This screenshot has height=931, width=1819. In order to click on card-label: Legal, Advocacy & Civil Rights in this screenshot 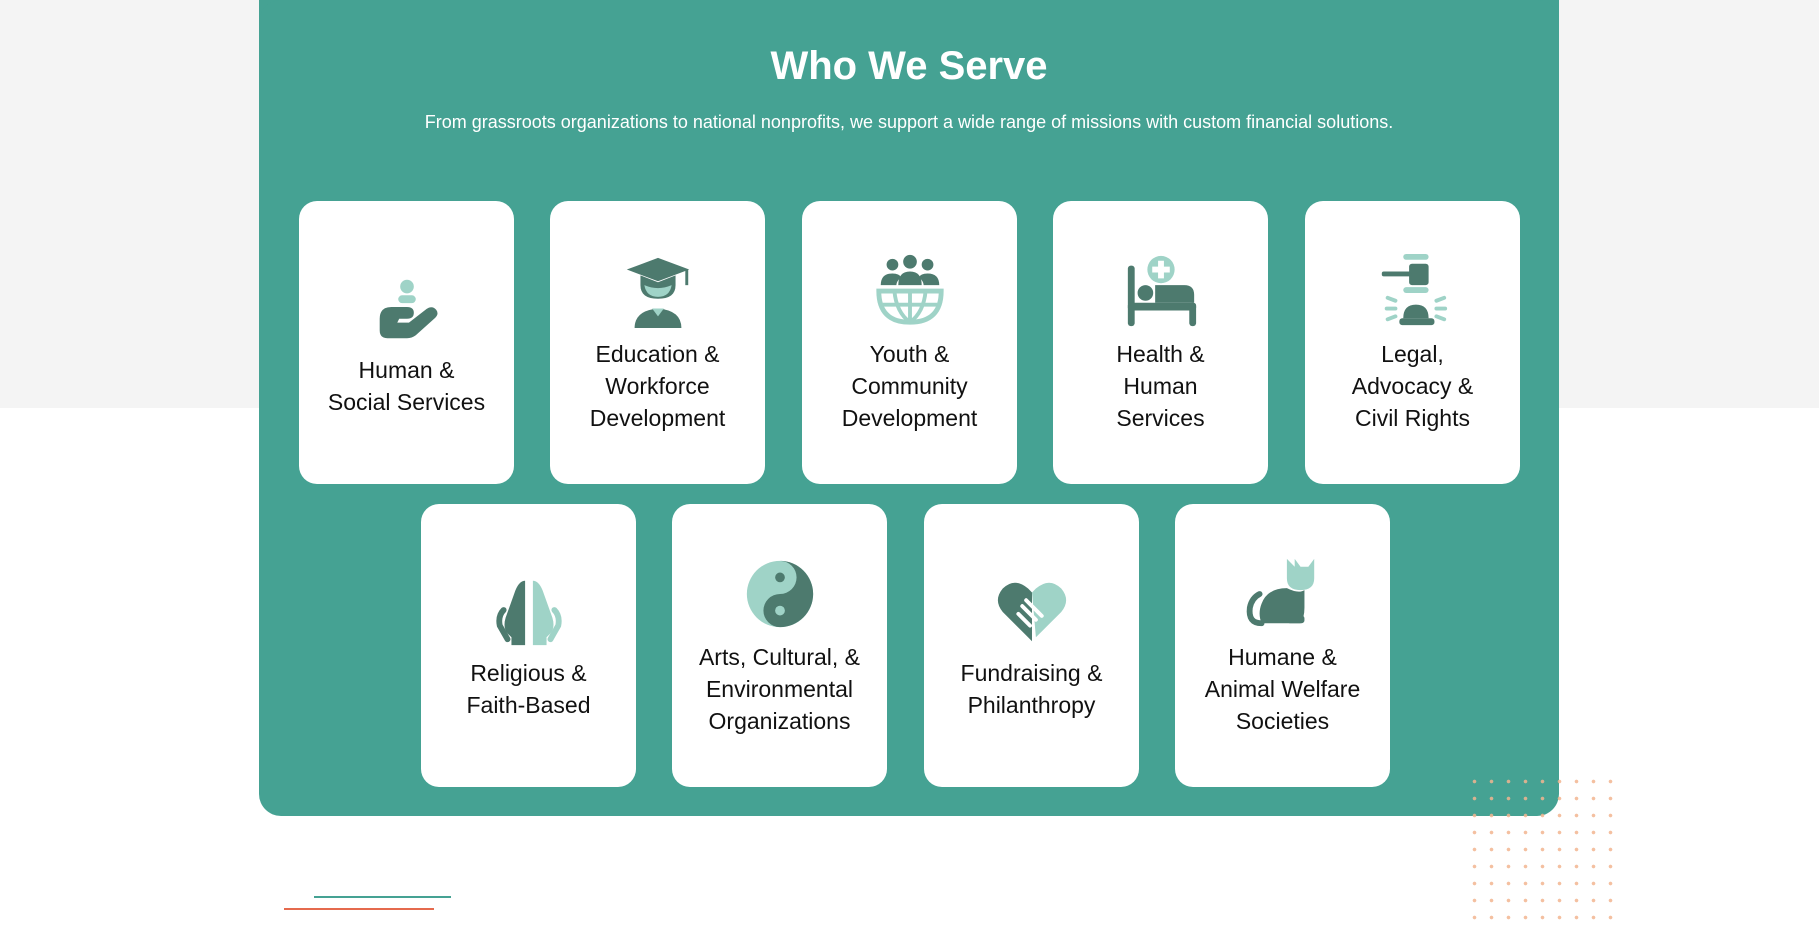, I will do `click(1412, 385)`.